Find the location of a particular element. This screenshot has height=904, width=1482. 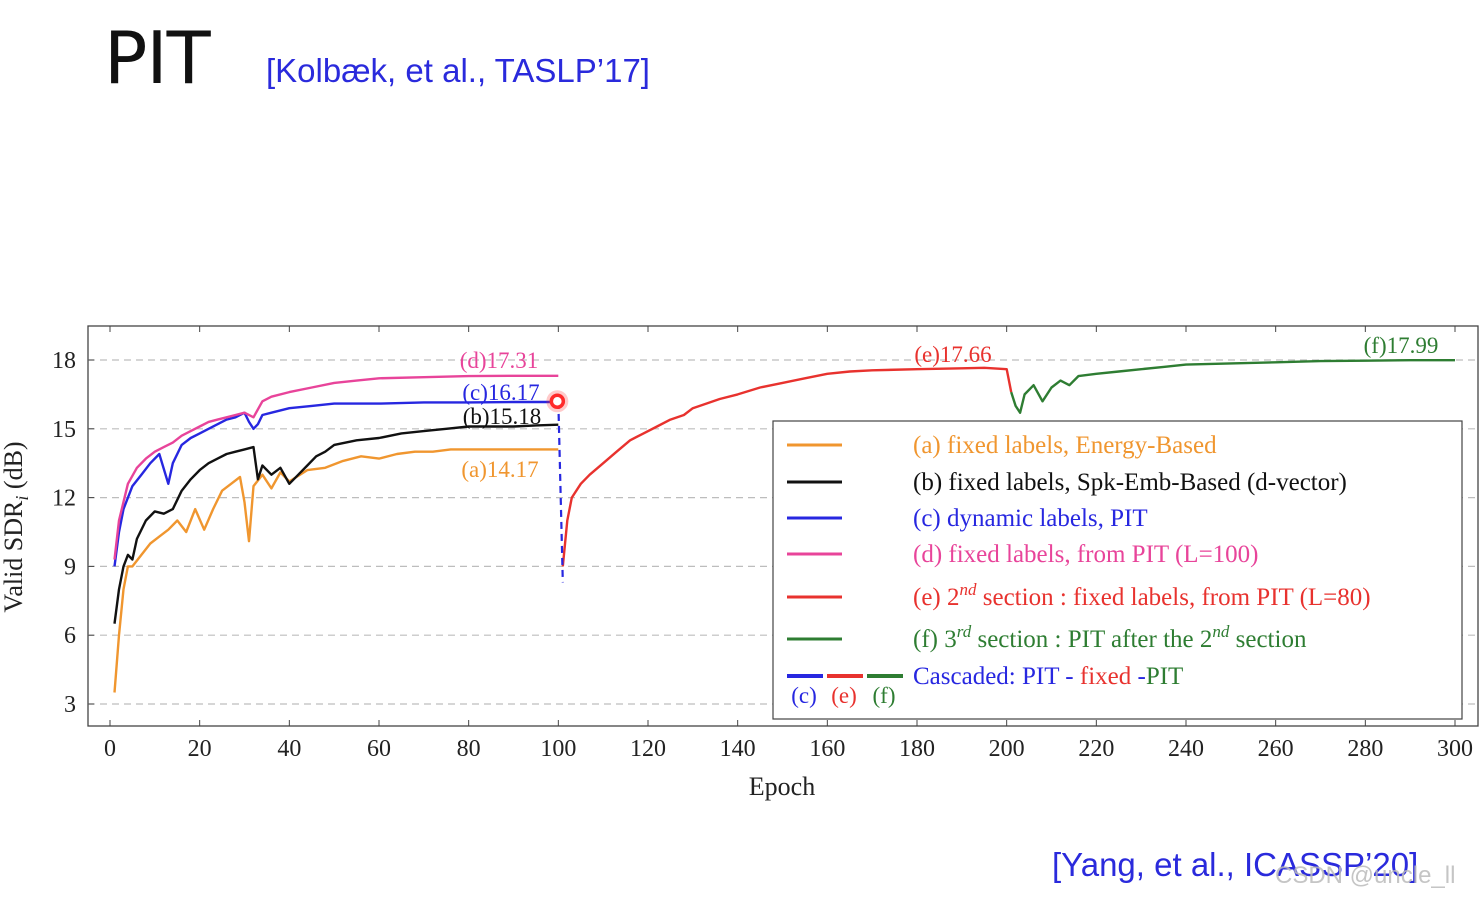

slide-title: PIT is located at coordinates (157, 58).